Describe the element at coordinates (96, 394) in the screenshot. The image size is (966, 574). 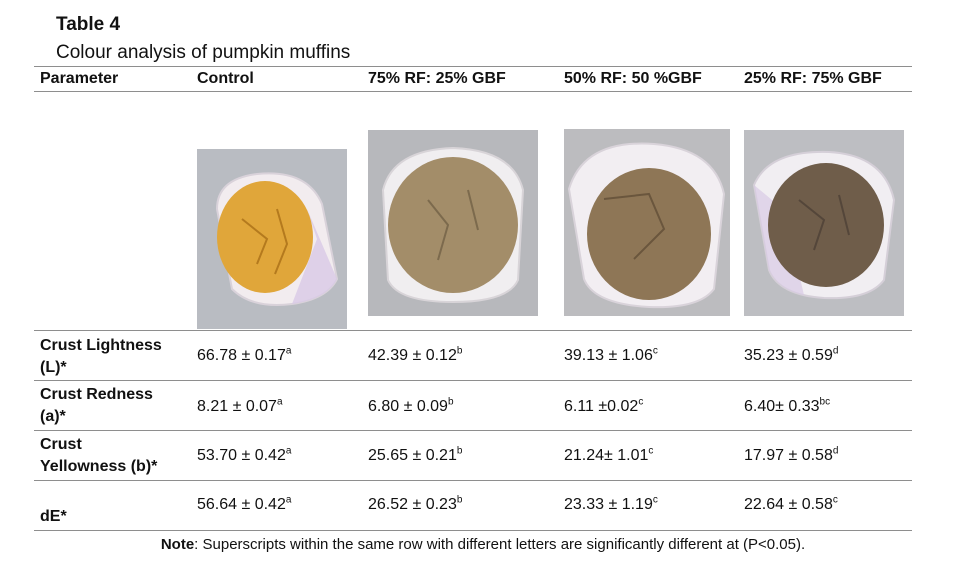
I see `param-line: Crust Redness` at that location.